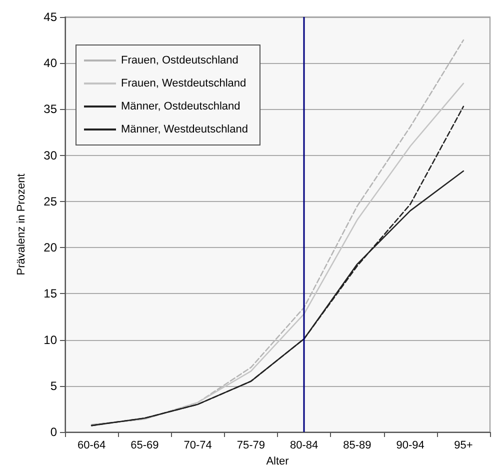  What do you see at coordinates (180, 106) in the screenshot?
I see `legend-label: Männer, Ostdeutschland` at bounding box center [180, 106].